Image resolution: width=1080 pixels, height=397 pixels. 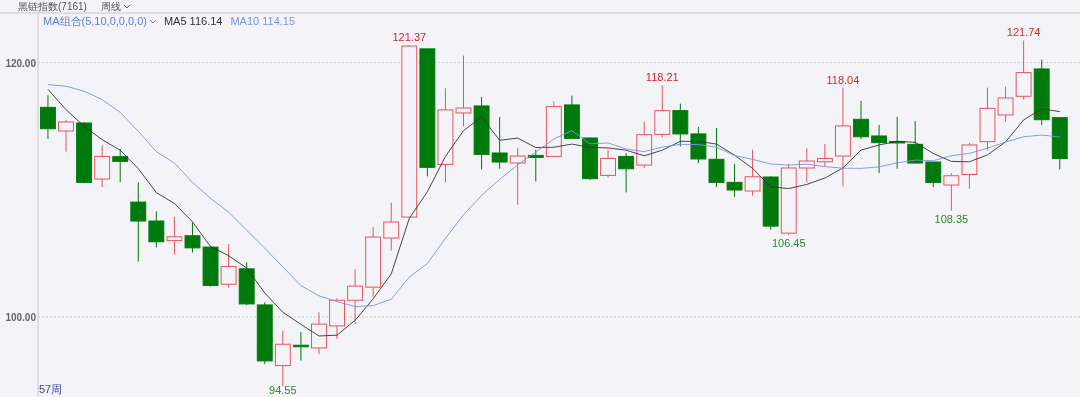 I want to click on annotation: 118.04, so click(x=843, y=79).